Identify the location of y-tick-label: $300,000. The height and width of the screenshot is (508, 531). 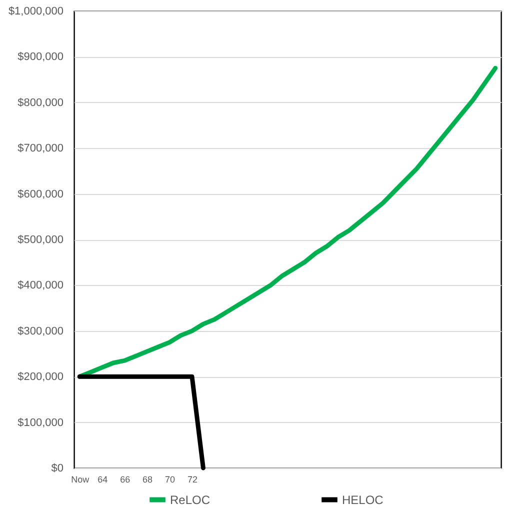
(41, 331).